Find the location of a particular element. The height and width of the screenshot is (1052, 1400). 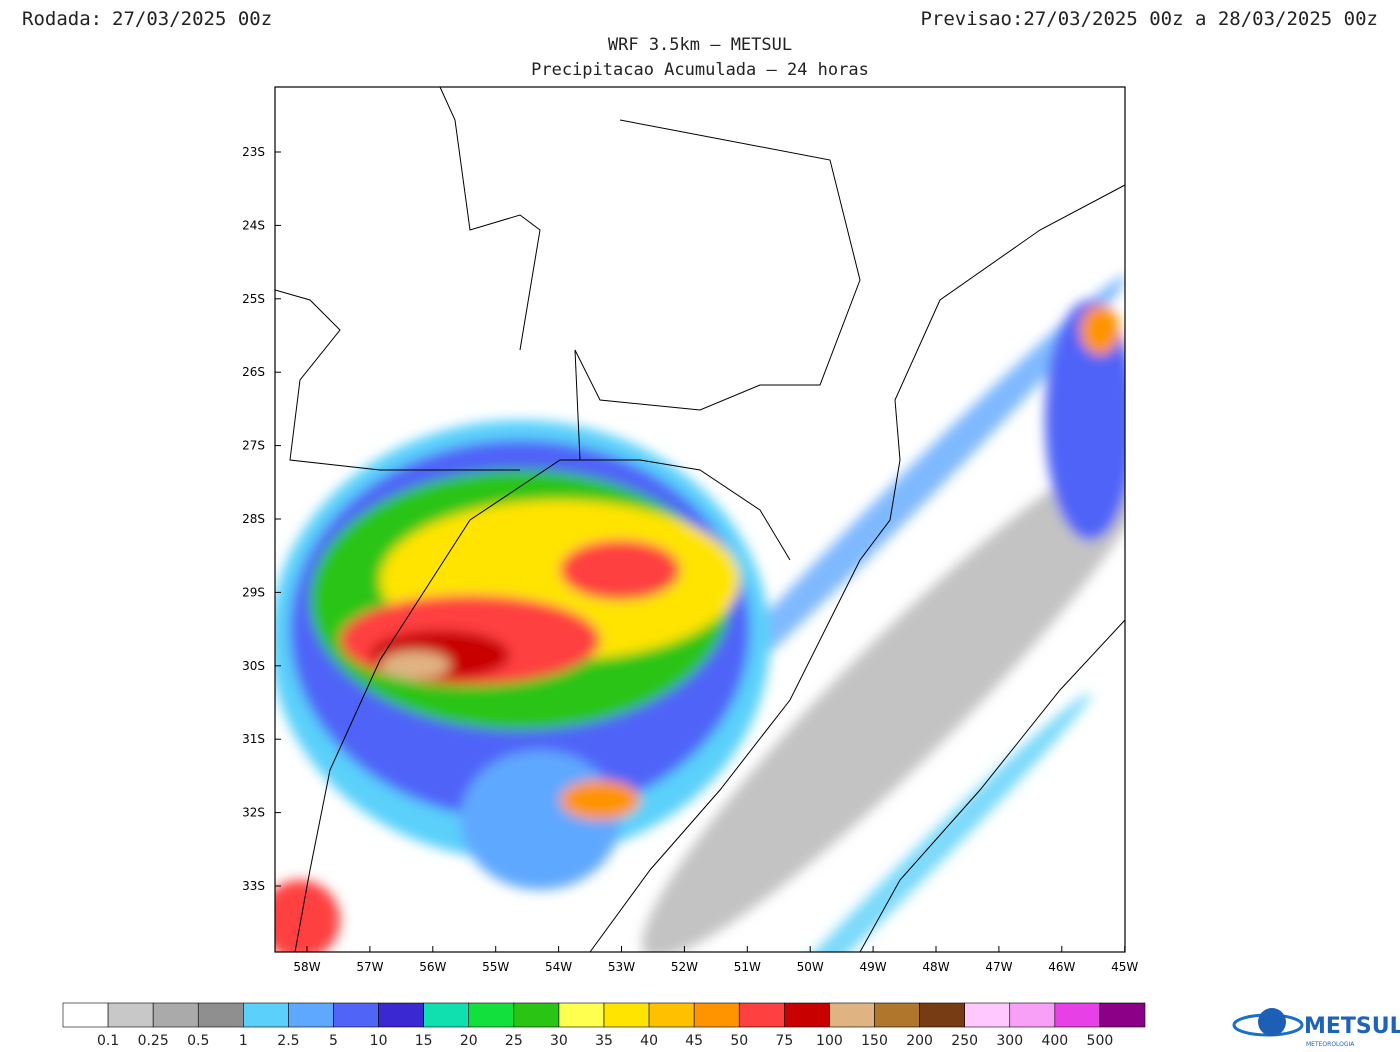

run-value: 27/03/2025 00z is located at coordinates (192, 19).